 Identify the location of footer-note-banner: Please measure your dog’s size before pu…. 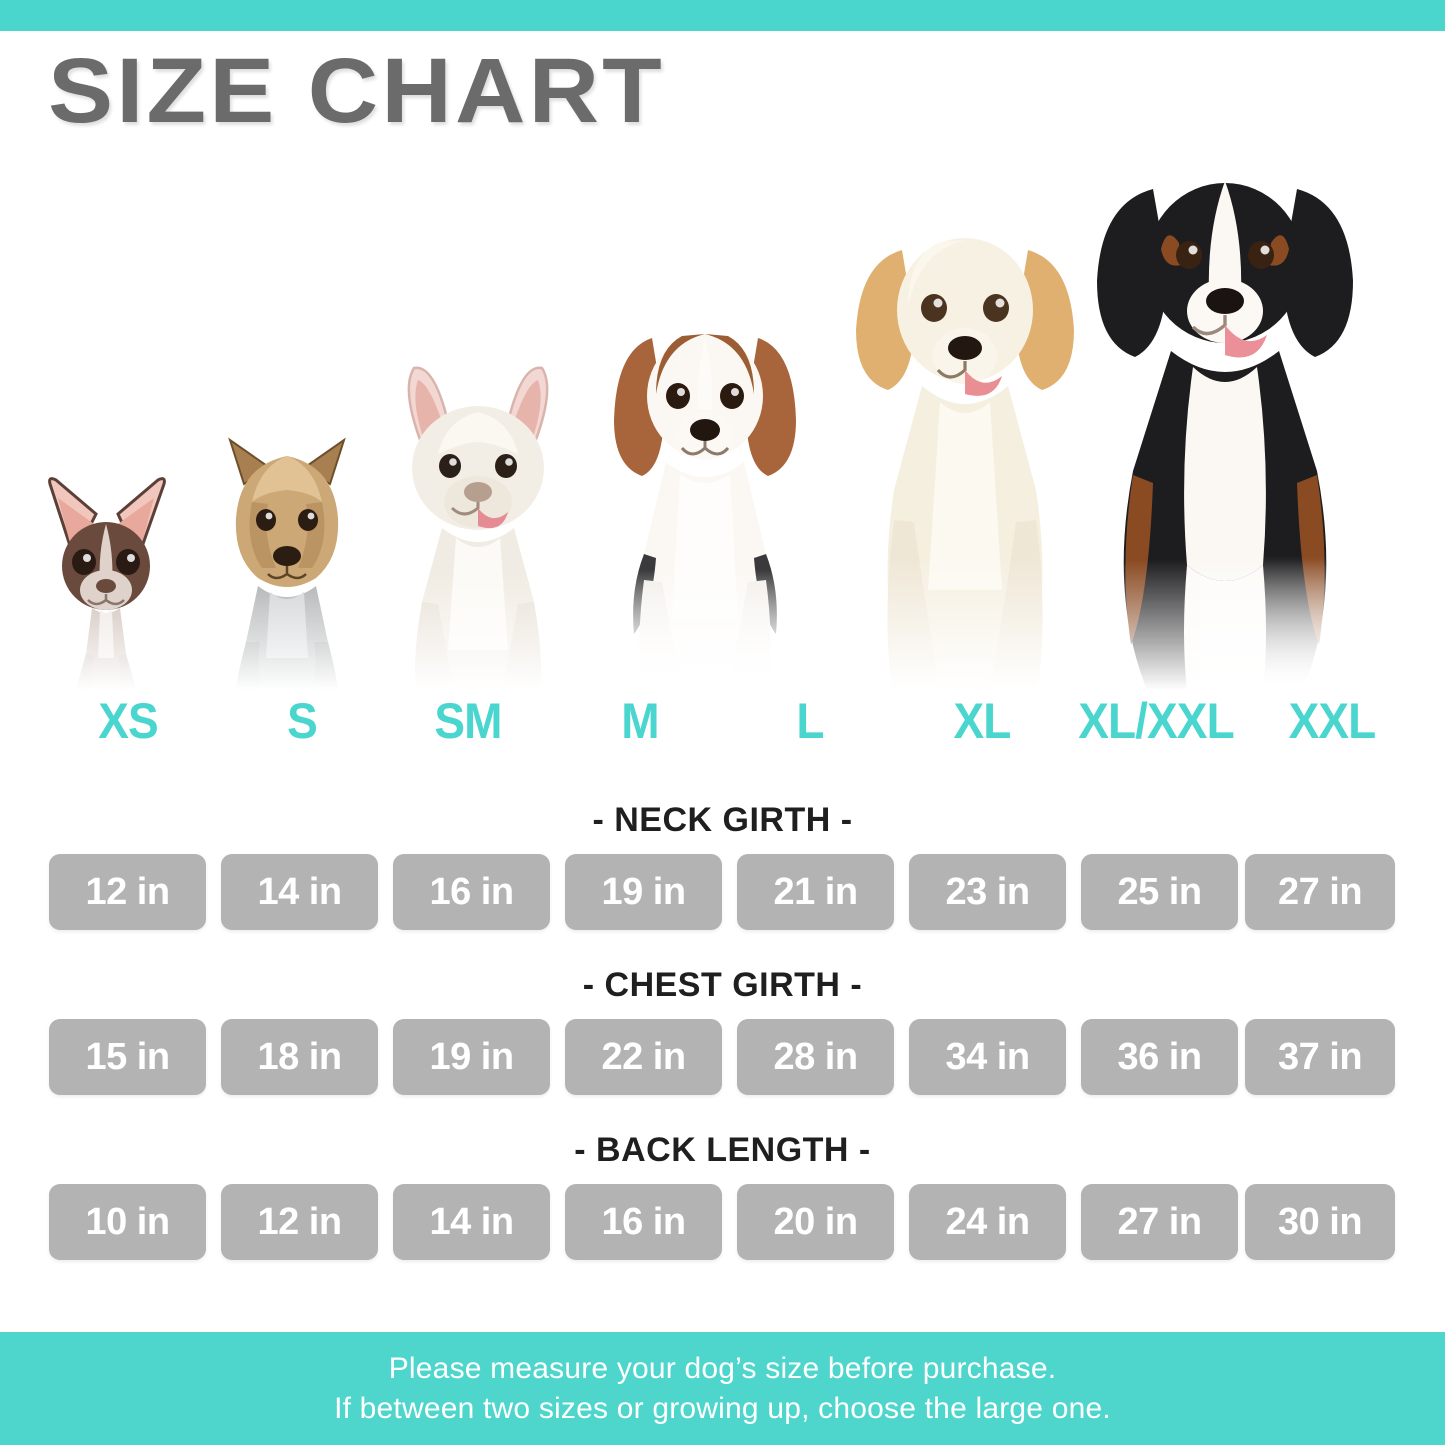
(722, 1388).